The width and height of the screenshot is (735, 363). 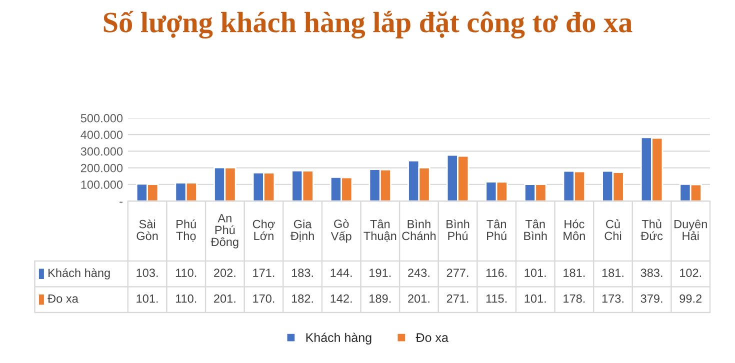 I want to click on data-label: 144., so click(x=341, y=272).